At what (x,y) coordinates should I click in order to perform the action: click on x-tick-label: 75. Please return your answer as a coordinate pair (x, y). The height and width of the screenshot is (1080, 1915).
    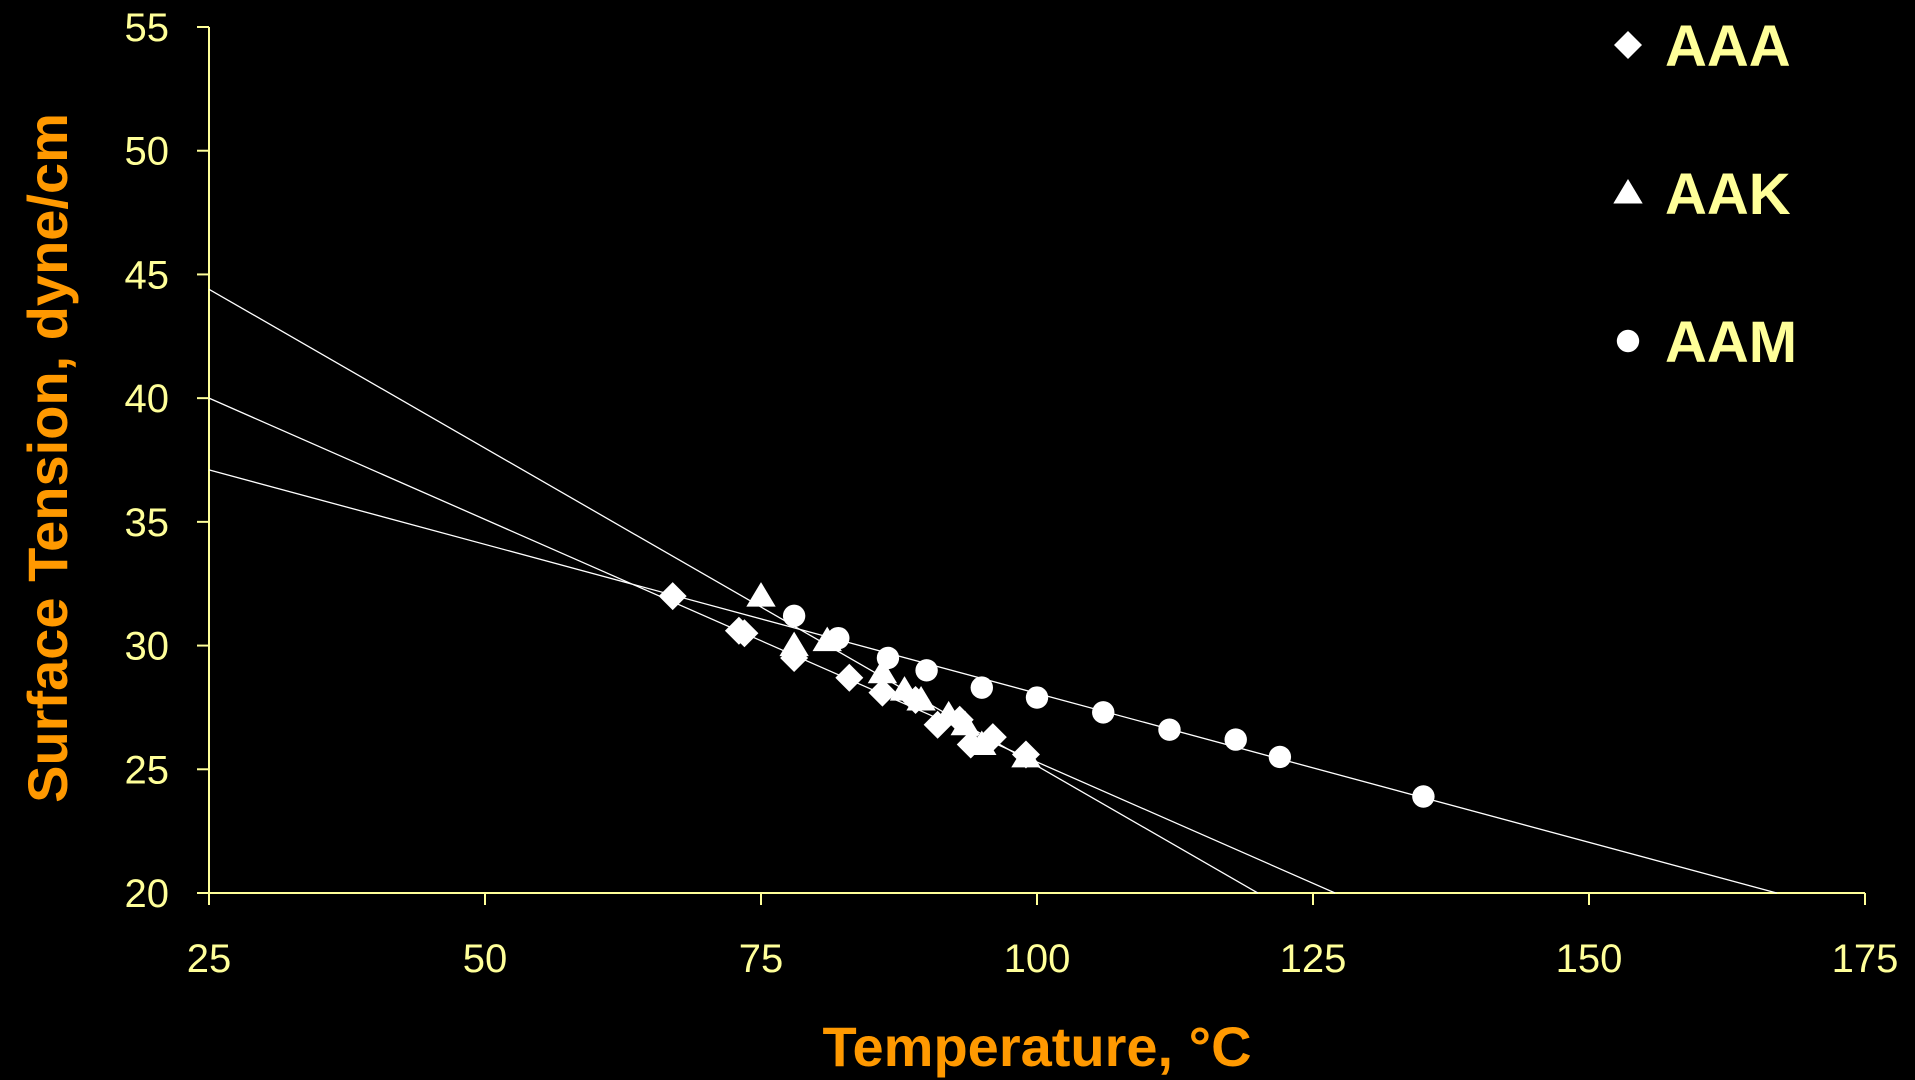
    Looking at the image, I should click on (761, 959).